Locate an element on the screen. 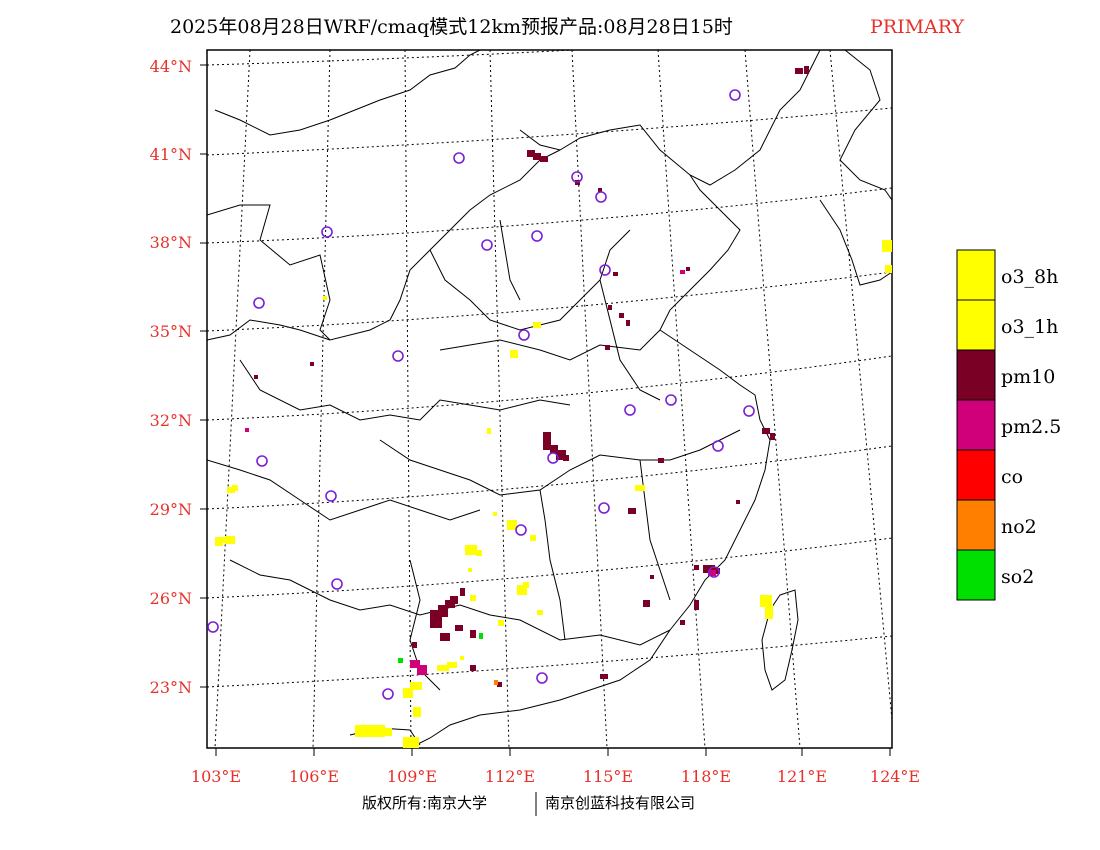  lat-label: 38°N is located at coordinates (171, 242).